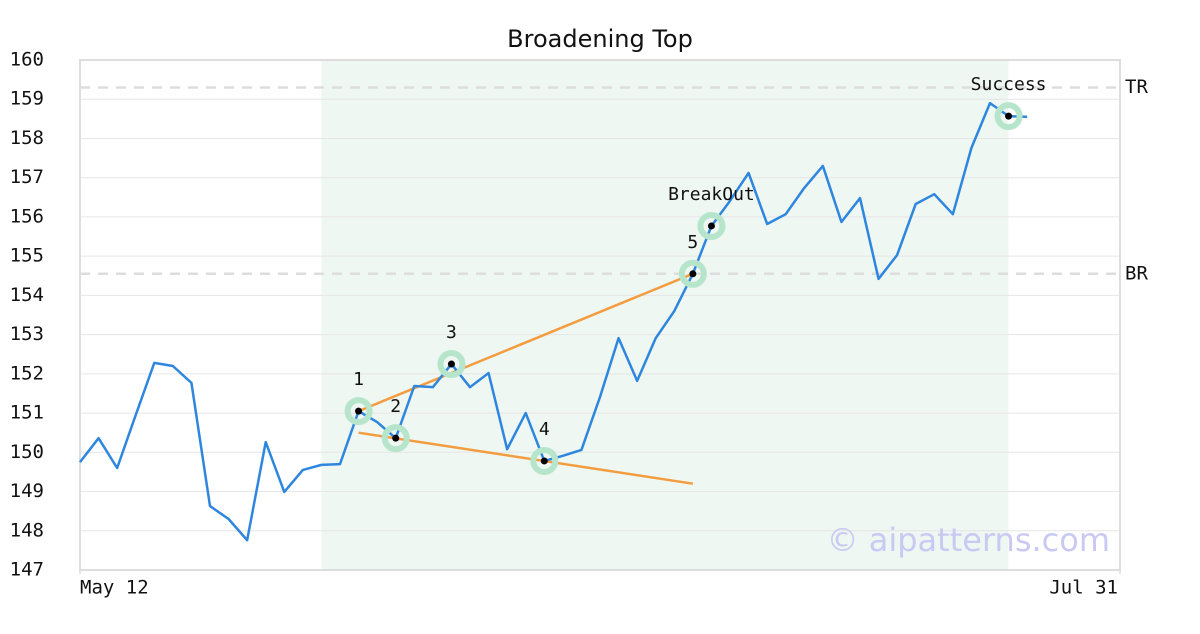 Image resolution: width=1200 pixels, height=634 pixels. I want to click on y-tick-label: 158, so click(27, 138).